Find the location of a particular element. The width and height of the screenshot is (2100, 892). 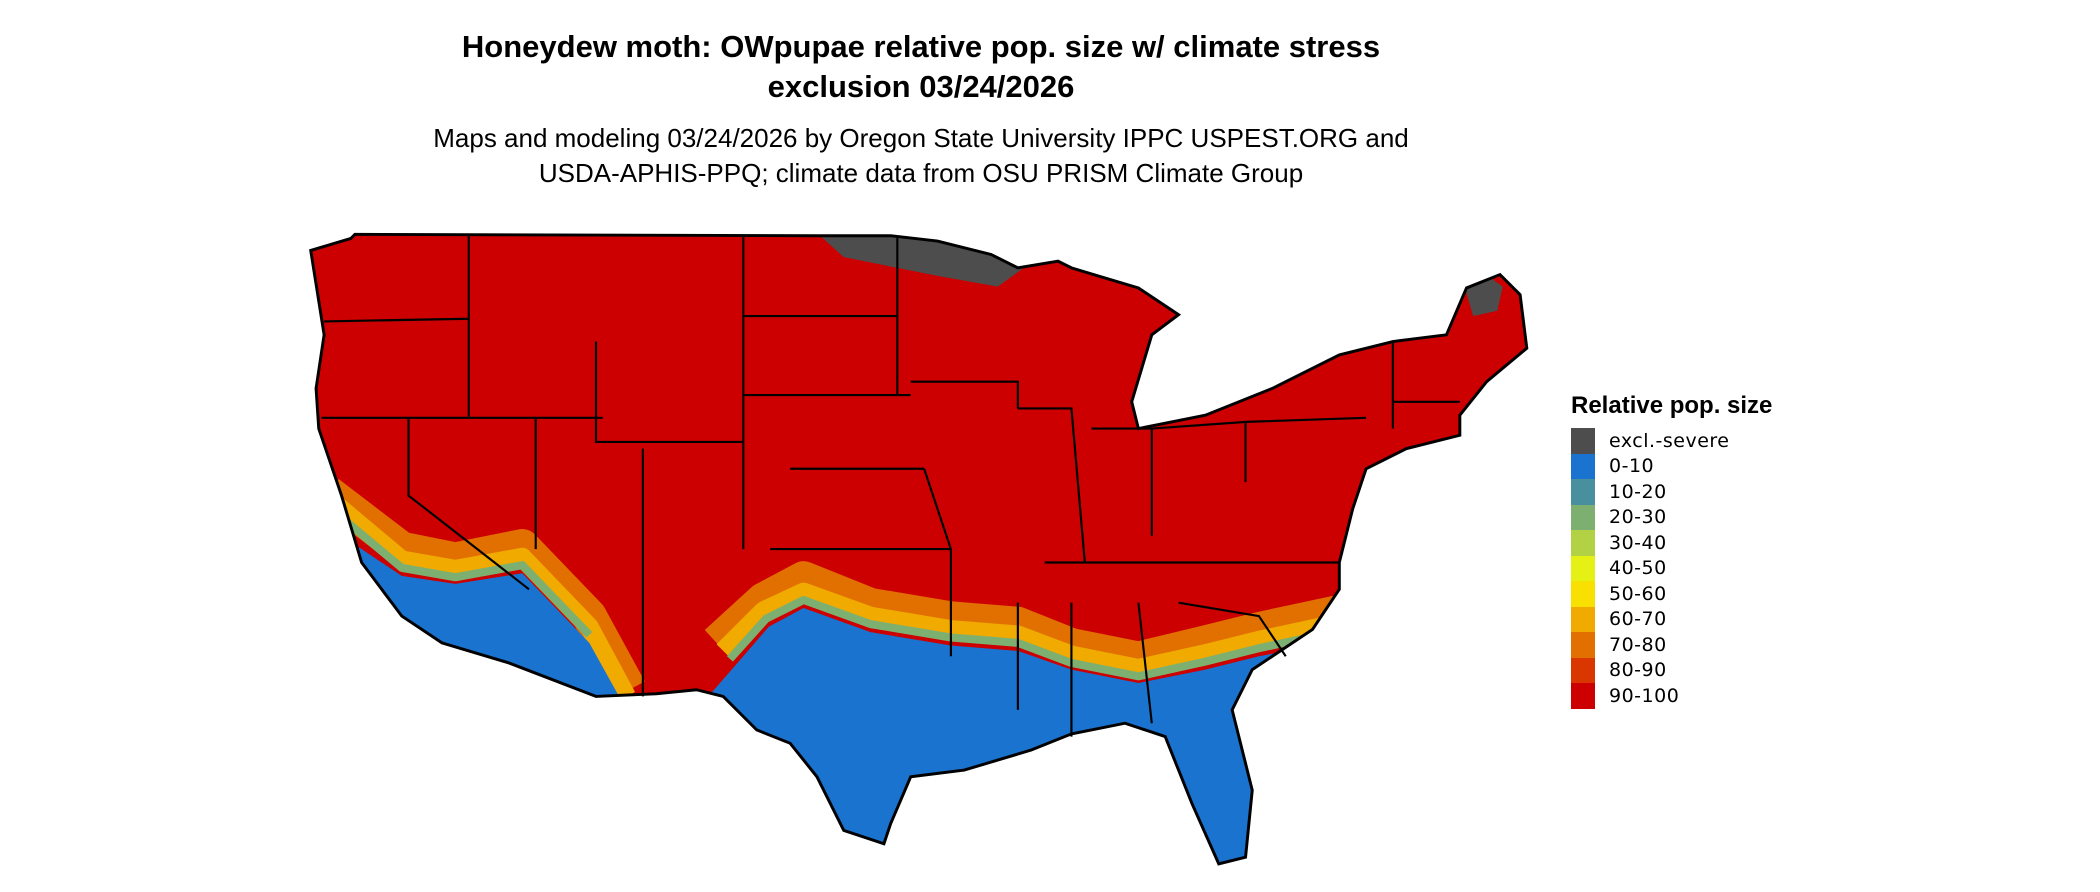

legend-label: 20-30 is located at coordinates (1638, 517).